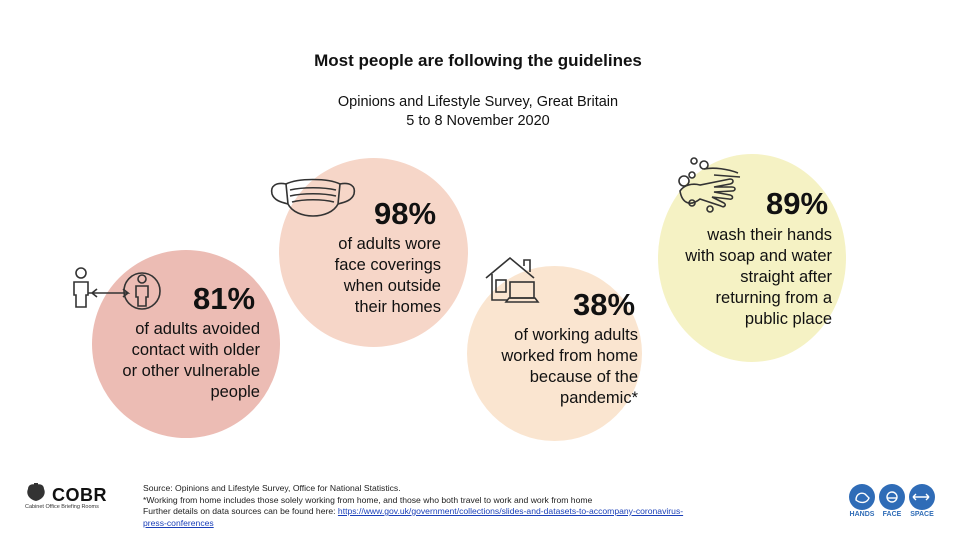  I want to click on hands-badge-icon, so click(862, 497).